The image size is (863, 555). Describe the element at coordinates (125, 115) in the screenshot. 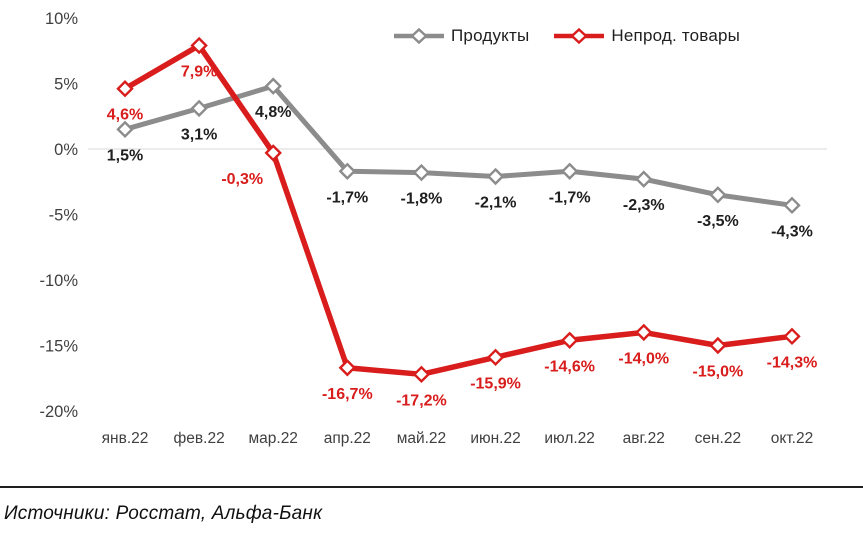

I see `data-point-label: 4,6%` at that location.